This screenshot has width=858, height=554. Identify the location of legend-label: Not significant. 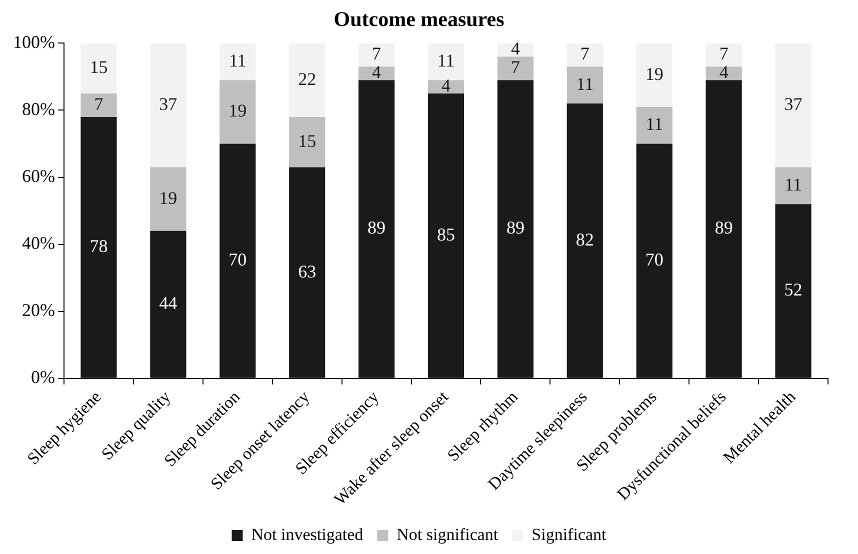
(447, 534).